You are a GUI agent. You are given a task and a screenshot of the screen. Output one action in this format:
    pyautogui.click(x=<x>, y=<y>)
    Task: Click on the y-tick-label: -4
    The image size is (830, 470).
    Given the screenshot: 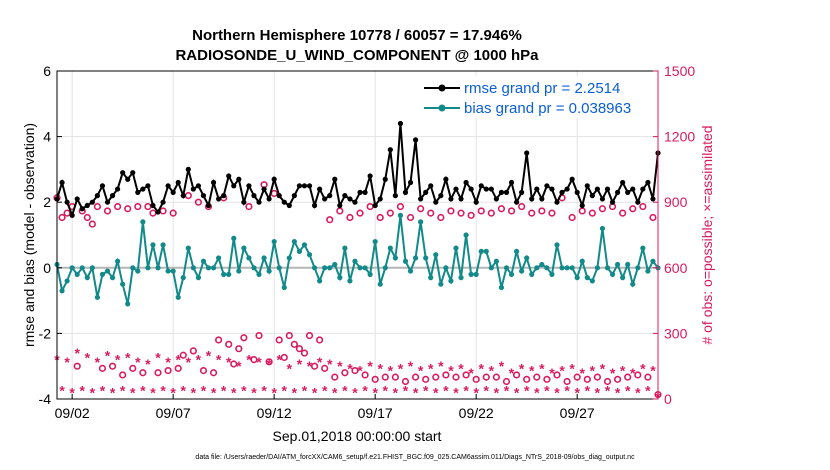 What is the action you would take?
    pyautogui.click(x=45, y=399)
    